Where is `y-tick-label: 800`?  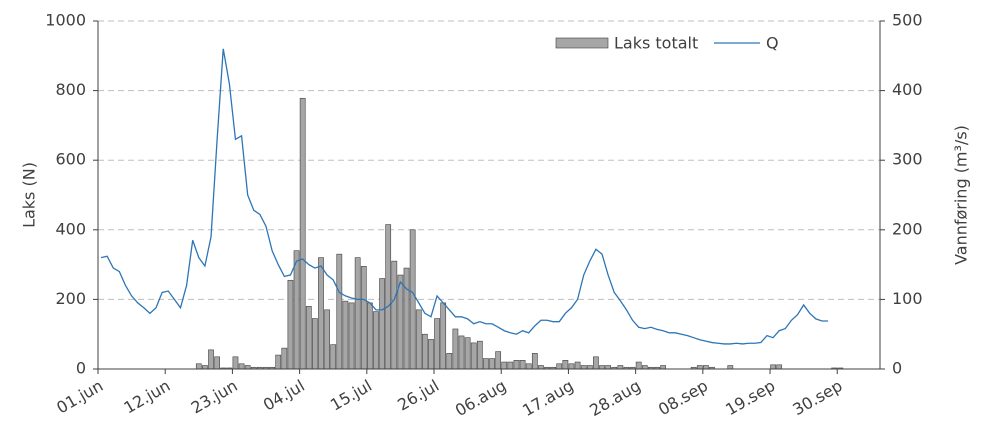 y-tick-label: 800 is located at coordinates (70, 89).